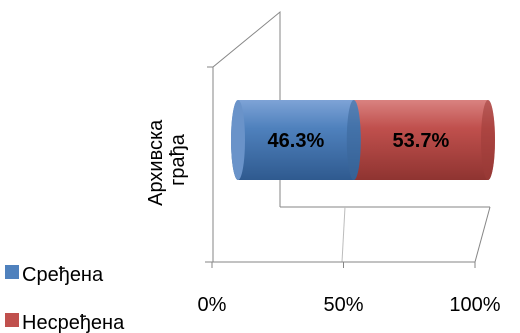  I want to click on floor-depth-right, so click(482, 234).